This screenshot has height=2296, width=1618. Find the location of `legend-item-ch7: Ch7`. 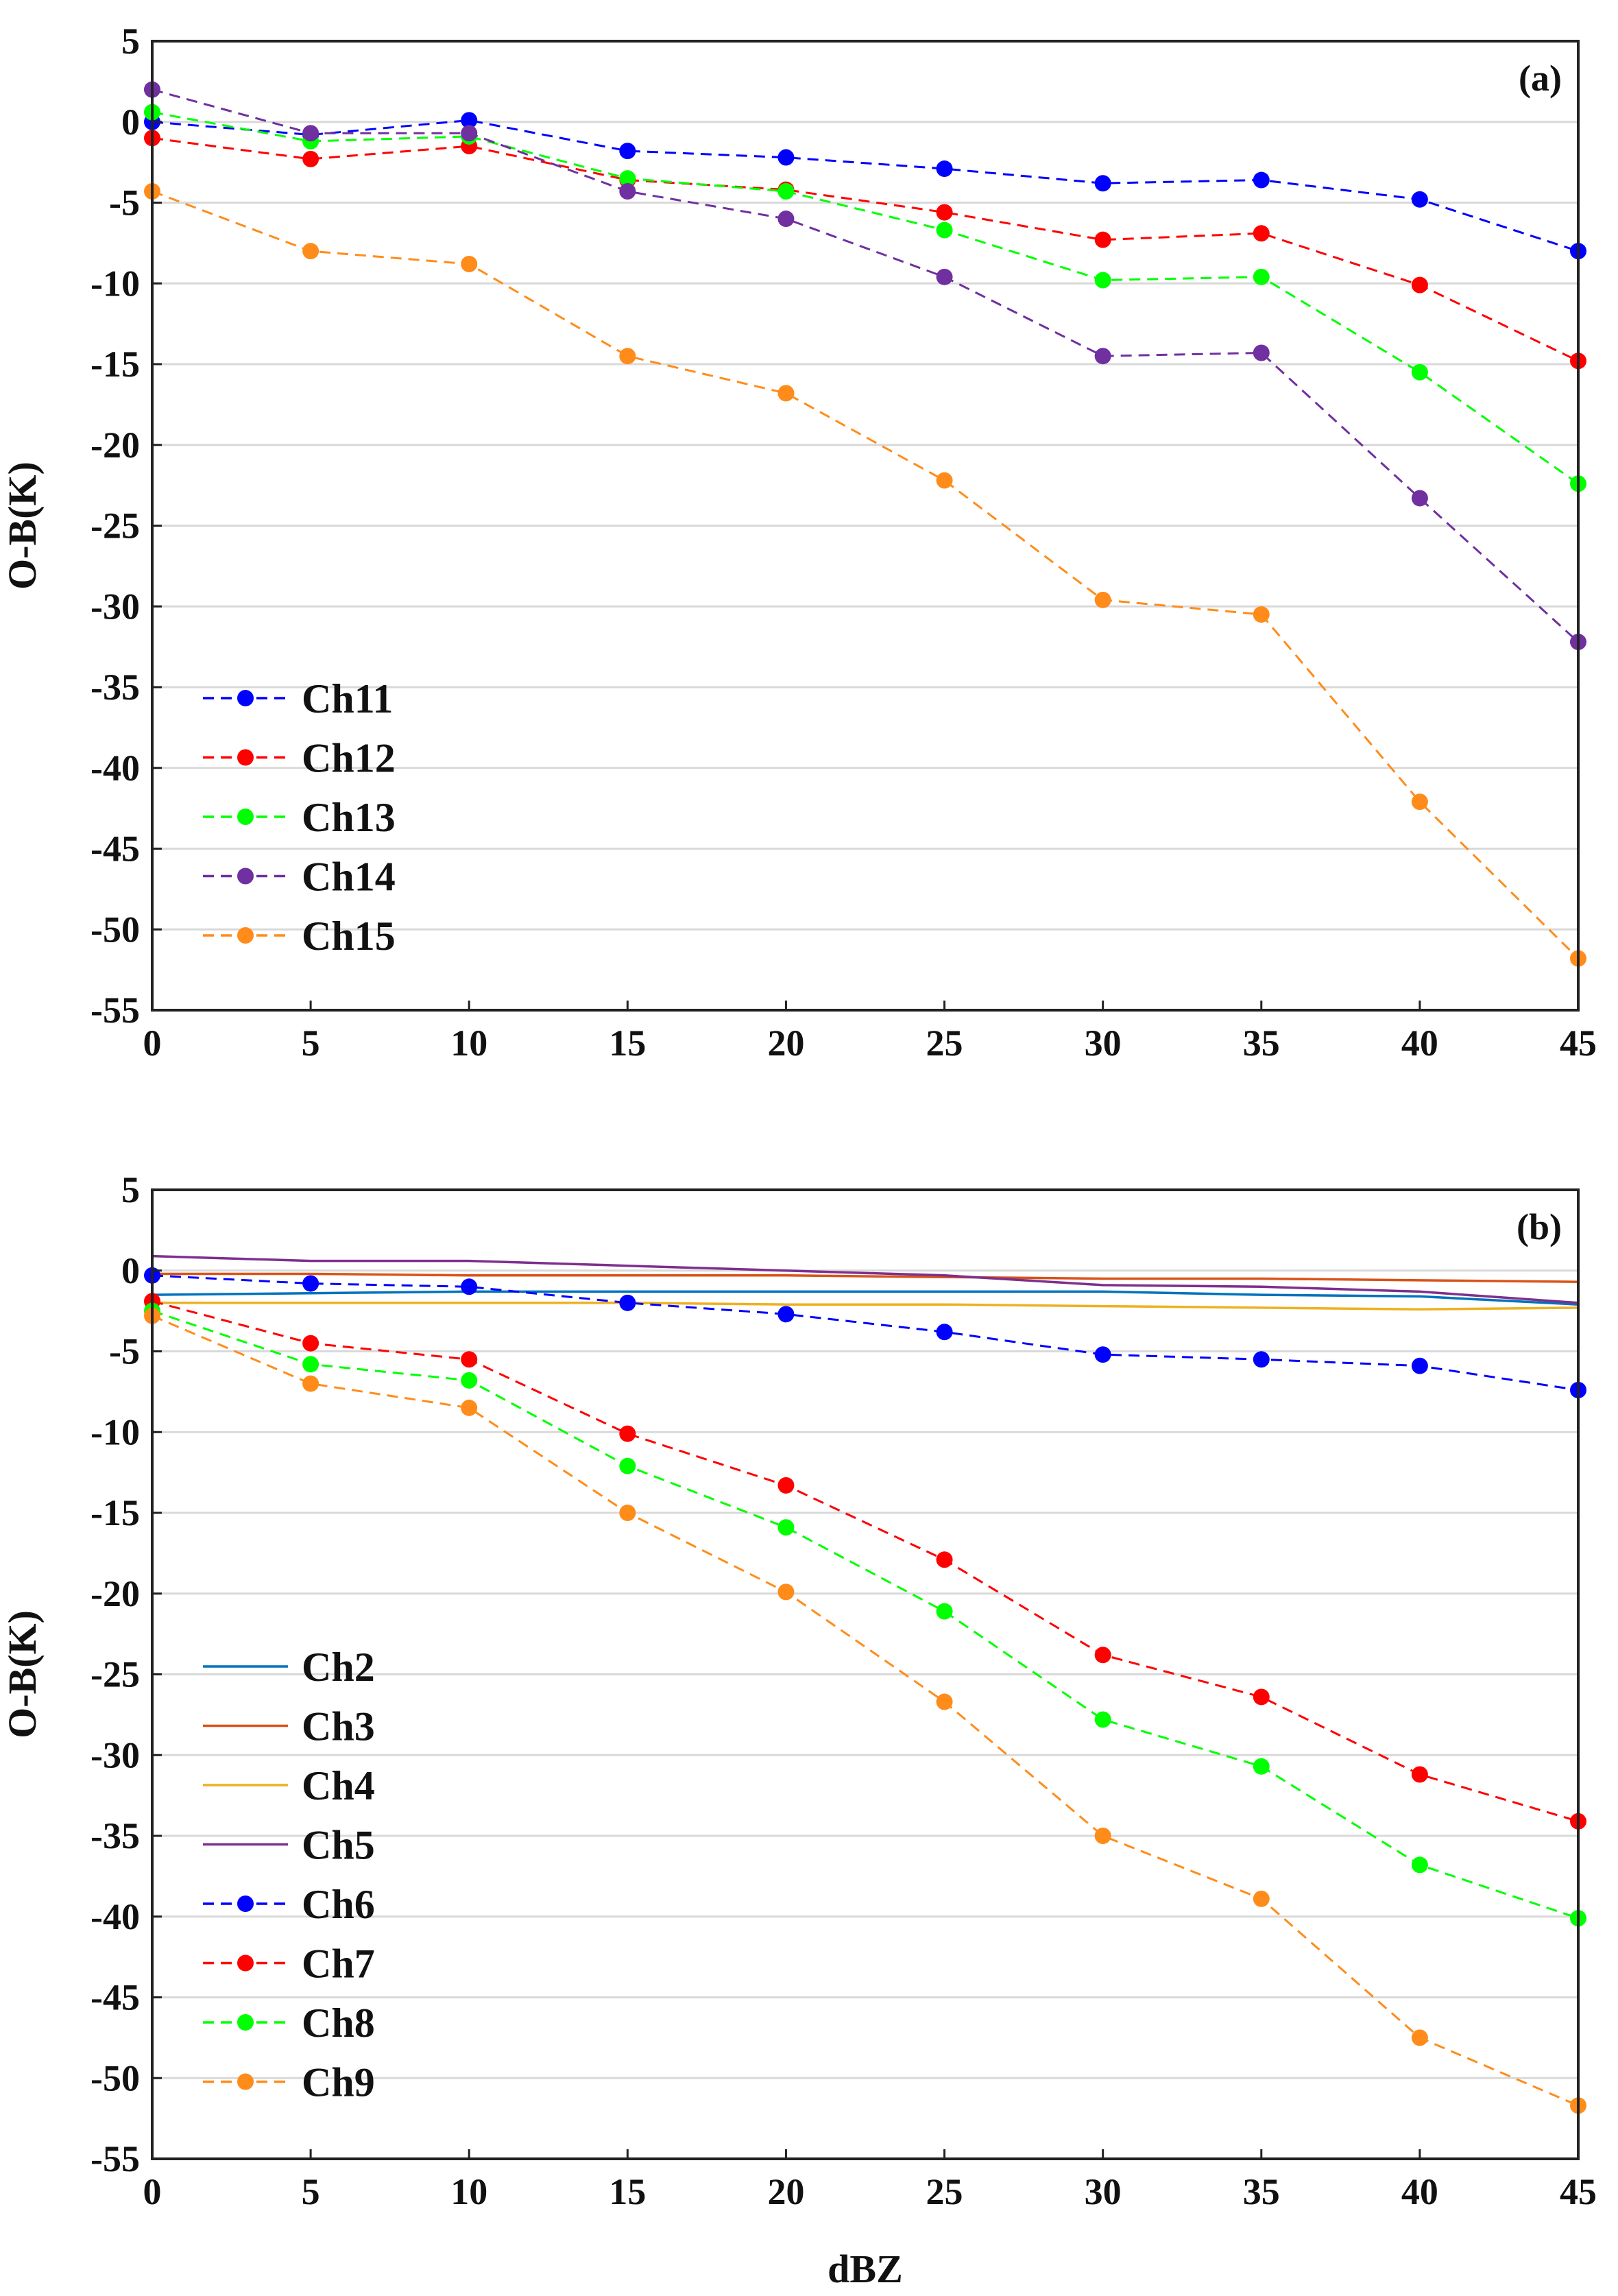

legend-item-ch7: Ch7 is located at coordinates (289, 1964).